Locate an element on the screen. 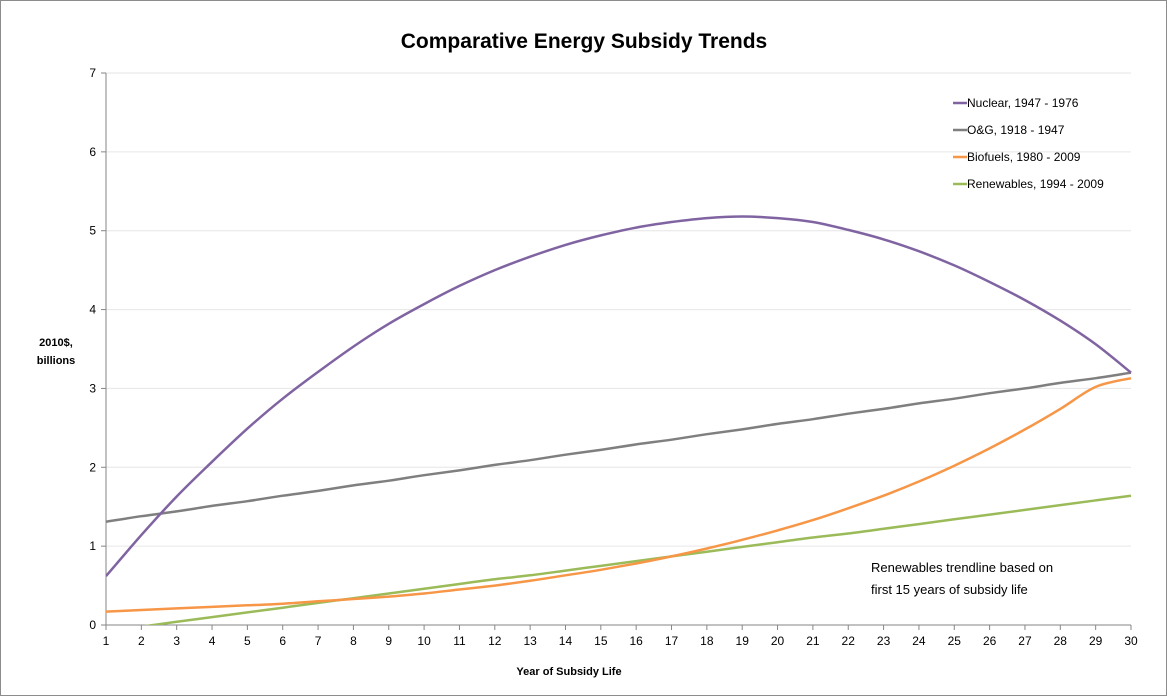 The height and width of the screenshot is (697, 1167). x-axis-title: Year of Subsidy Life is located at coordinates (568, 672).